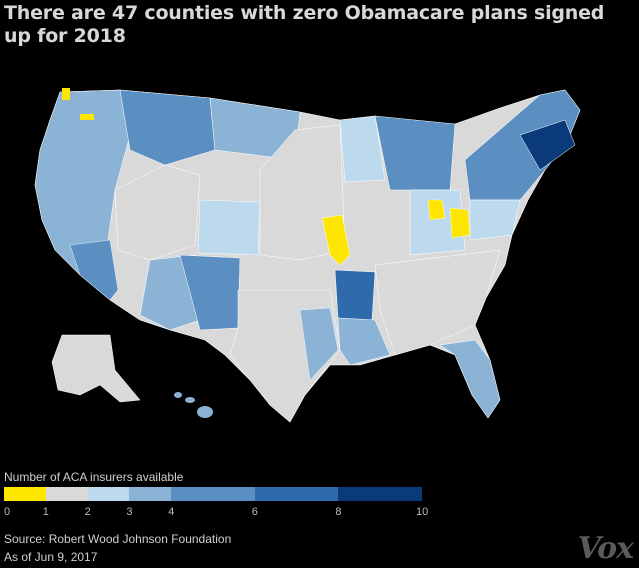  I want to click on region-california-south, so click(94, 270).